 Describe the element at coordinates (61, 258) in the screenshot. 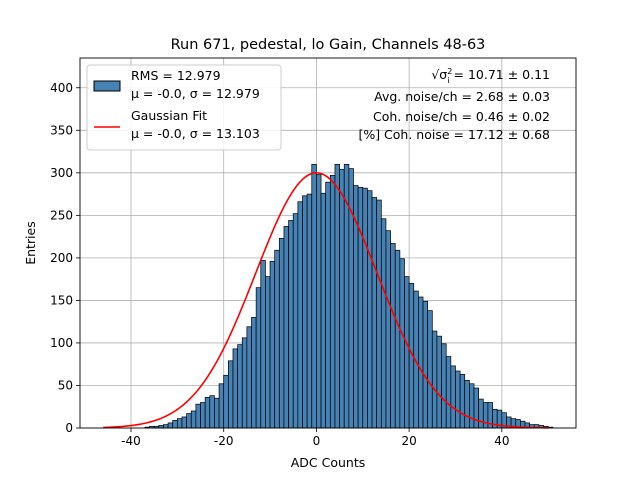

I see `y-tick-label: 200` at that location.